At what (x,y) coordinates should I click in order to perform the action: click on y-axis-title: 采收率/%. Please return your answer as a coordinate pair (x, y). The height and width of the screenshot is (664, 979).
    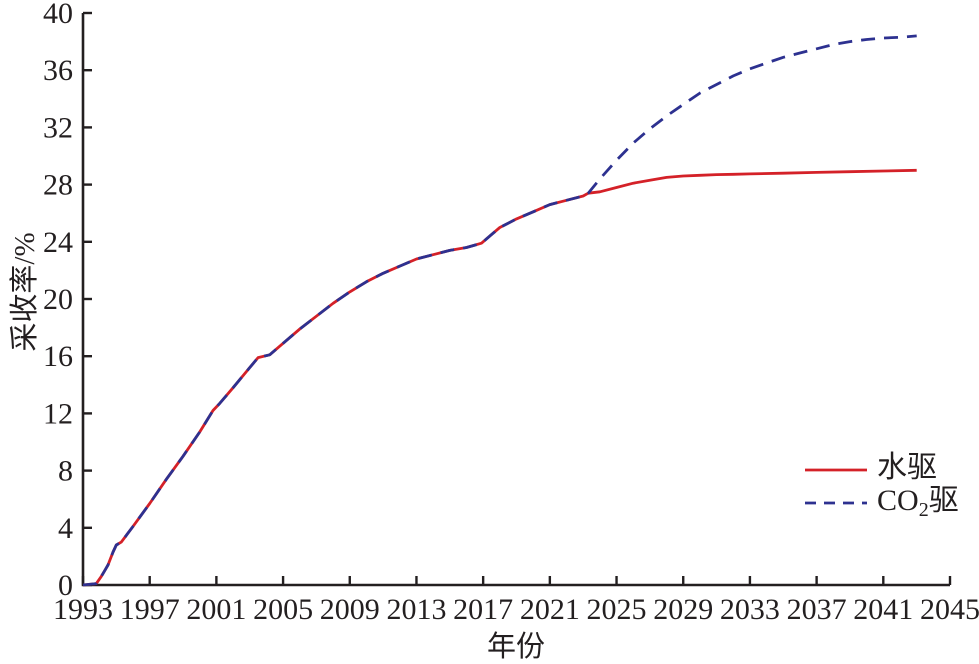
    Looking at the image, I should click on (25, 292).